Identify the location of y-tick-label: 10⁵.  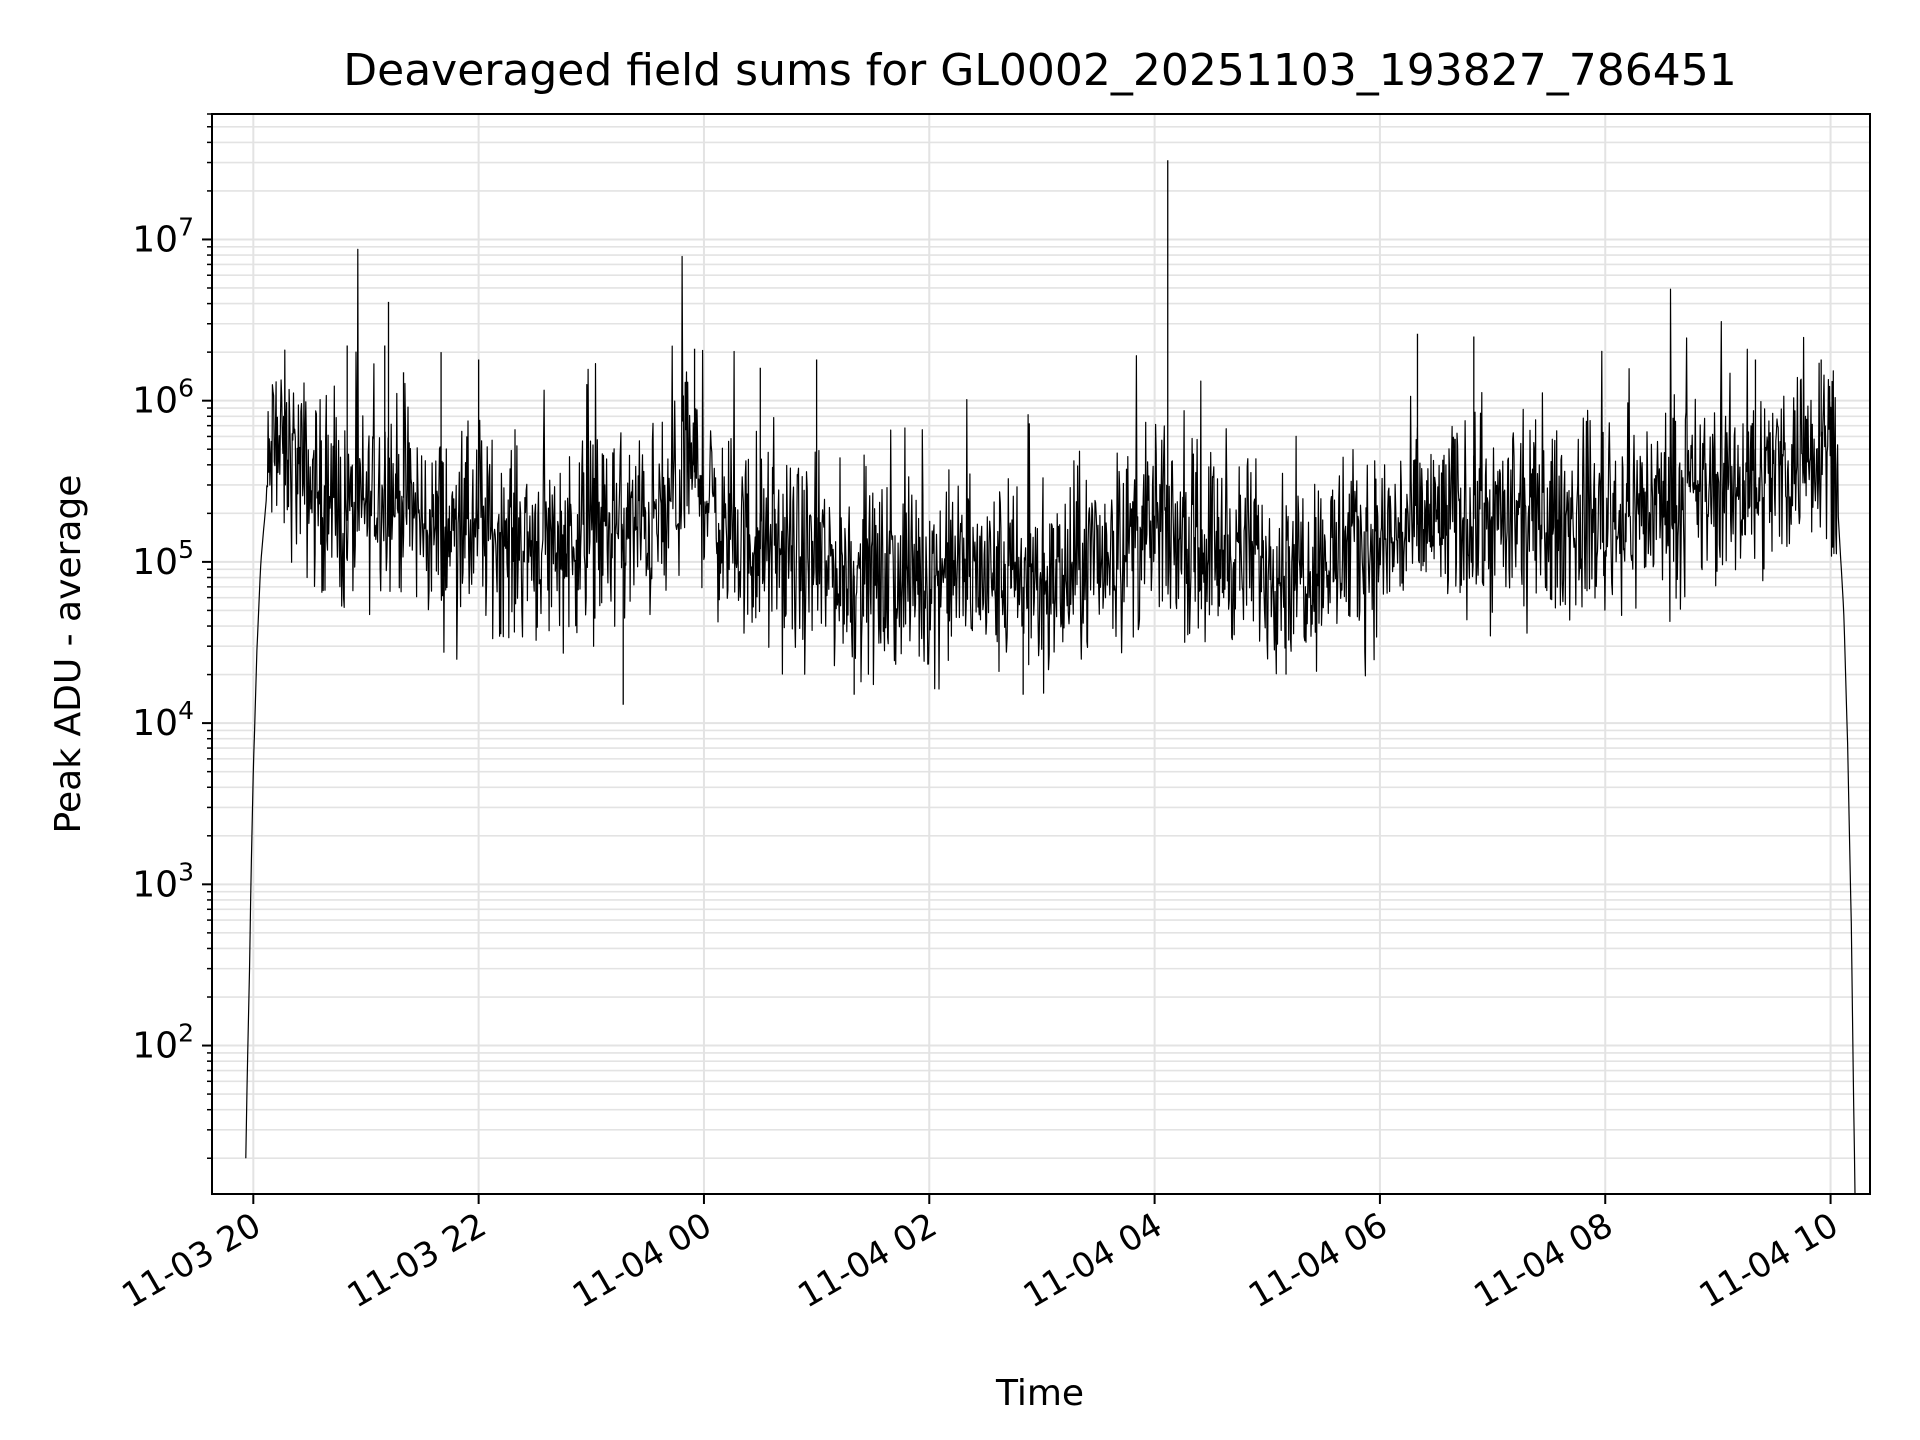
(163, 559).